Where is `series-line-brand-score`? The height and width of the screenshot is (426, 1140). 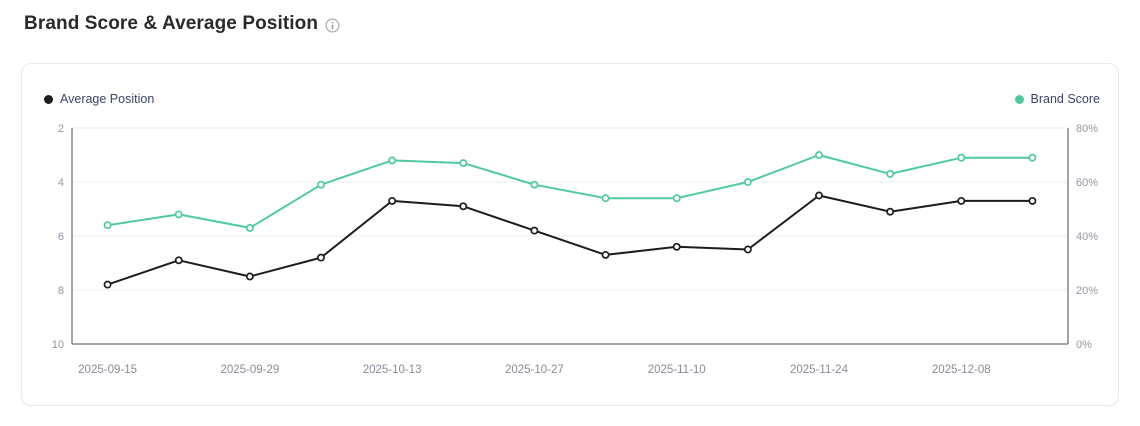
series-line-brand-score is located at coordinates (570, 191).